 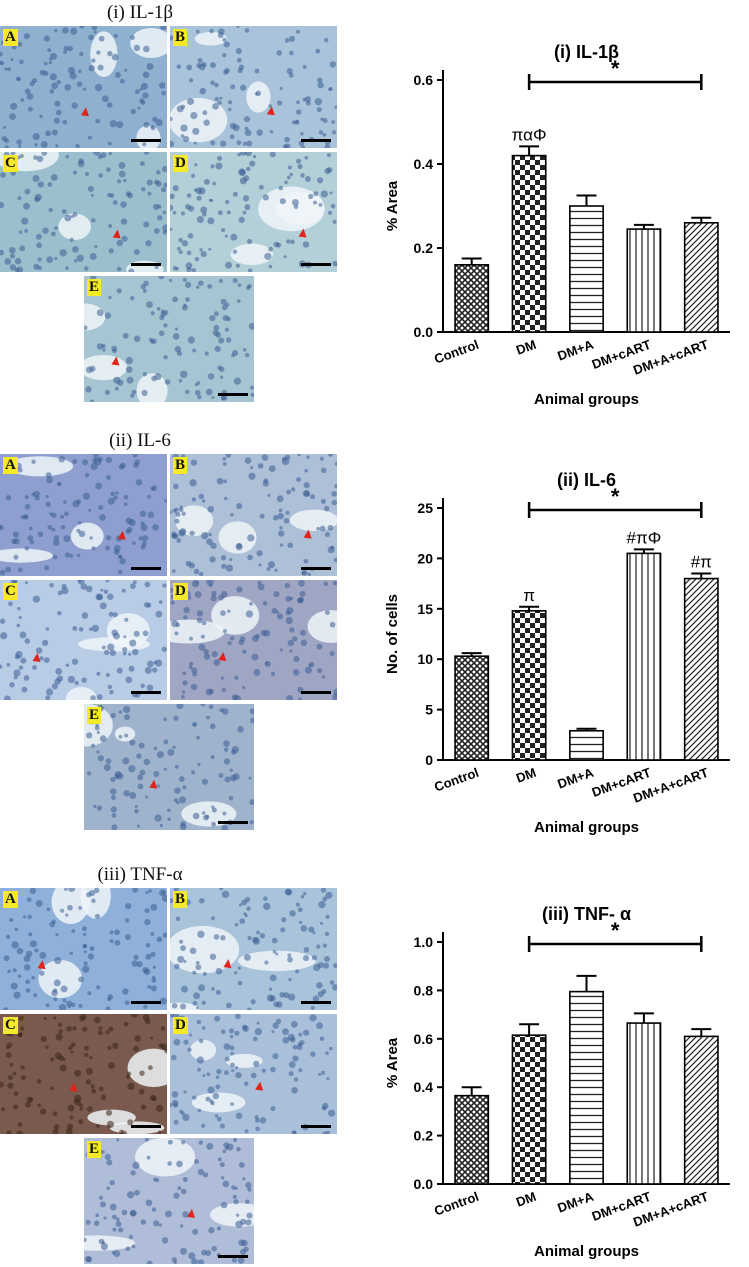 I want to click on chart-title: (ii) IL-6, so click(x=586, y=480).